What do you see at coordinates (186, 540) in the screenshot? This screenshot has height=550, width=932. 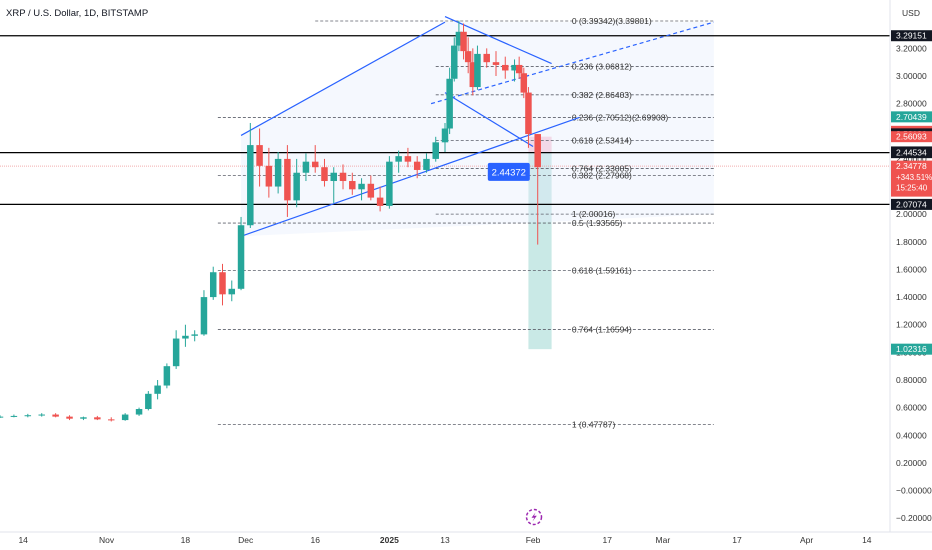 I see `x-tick-label: 18` at bounding box center [186, 540].